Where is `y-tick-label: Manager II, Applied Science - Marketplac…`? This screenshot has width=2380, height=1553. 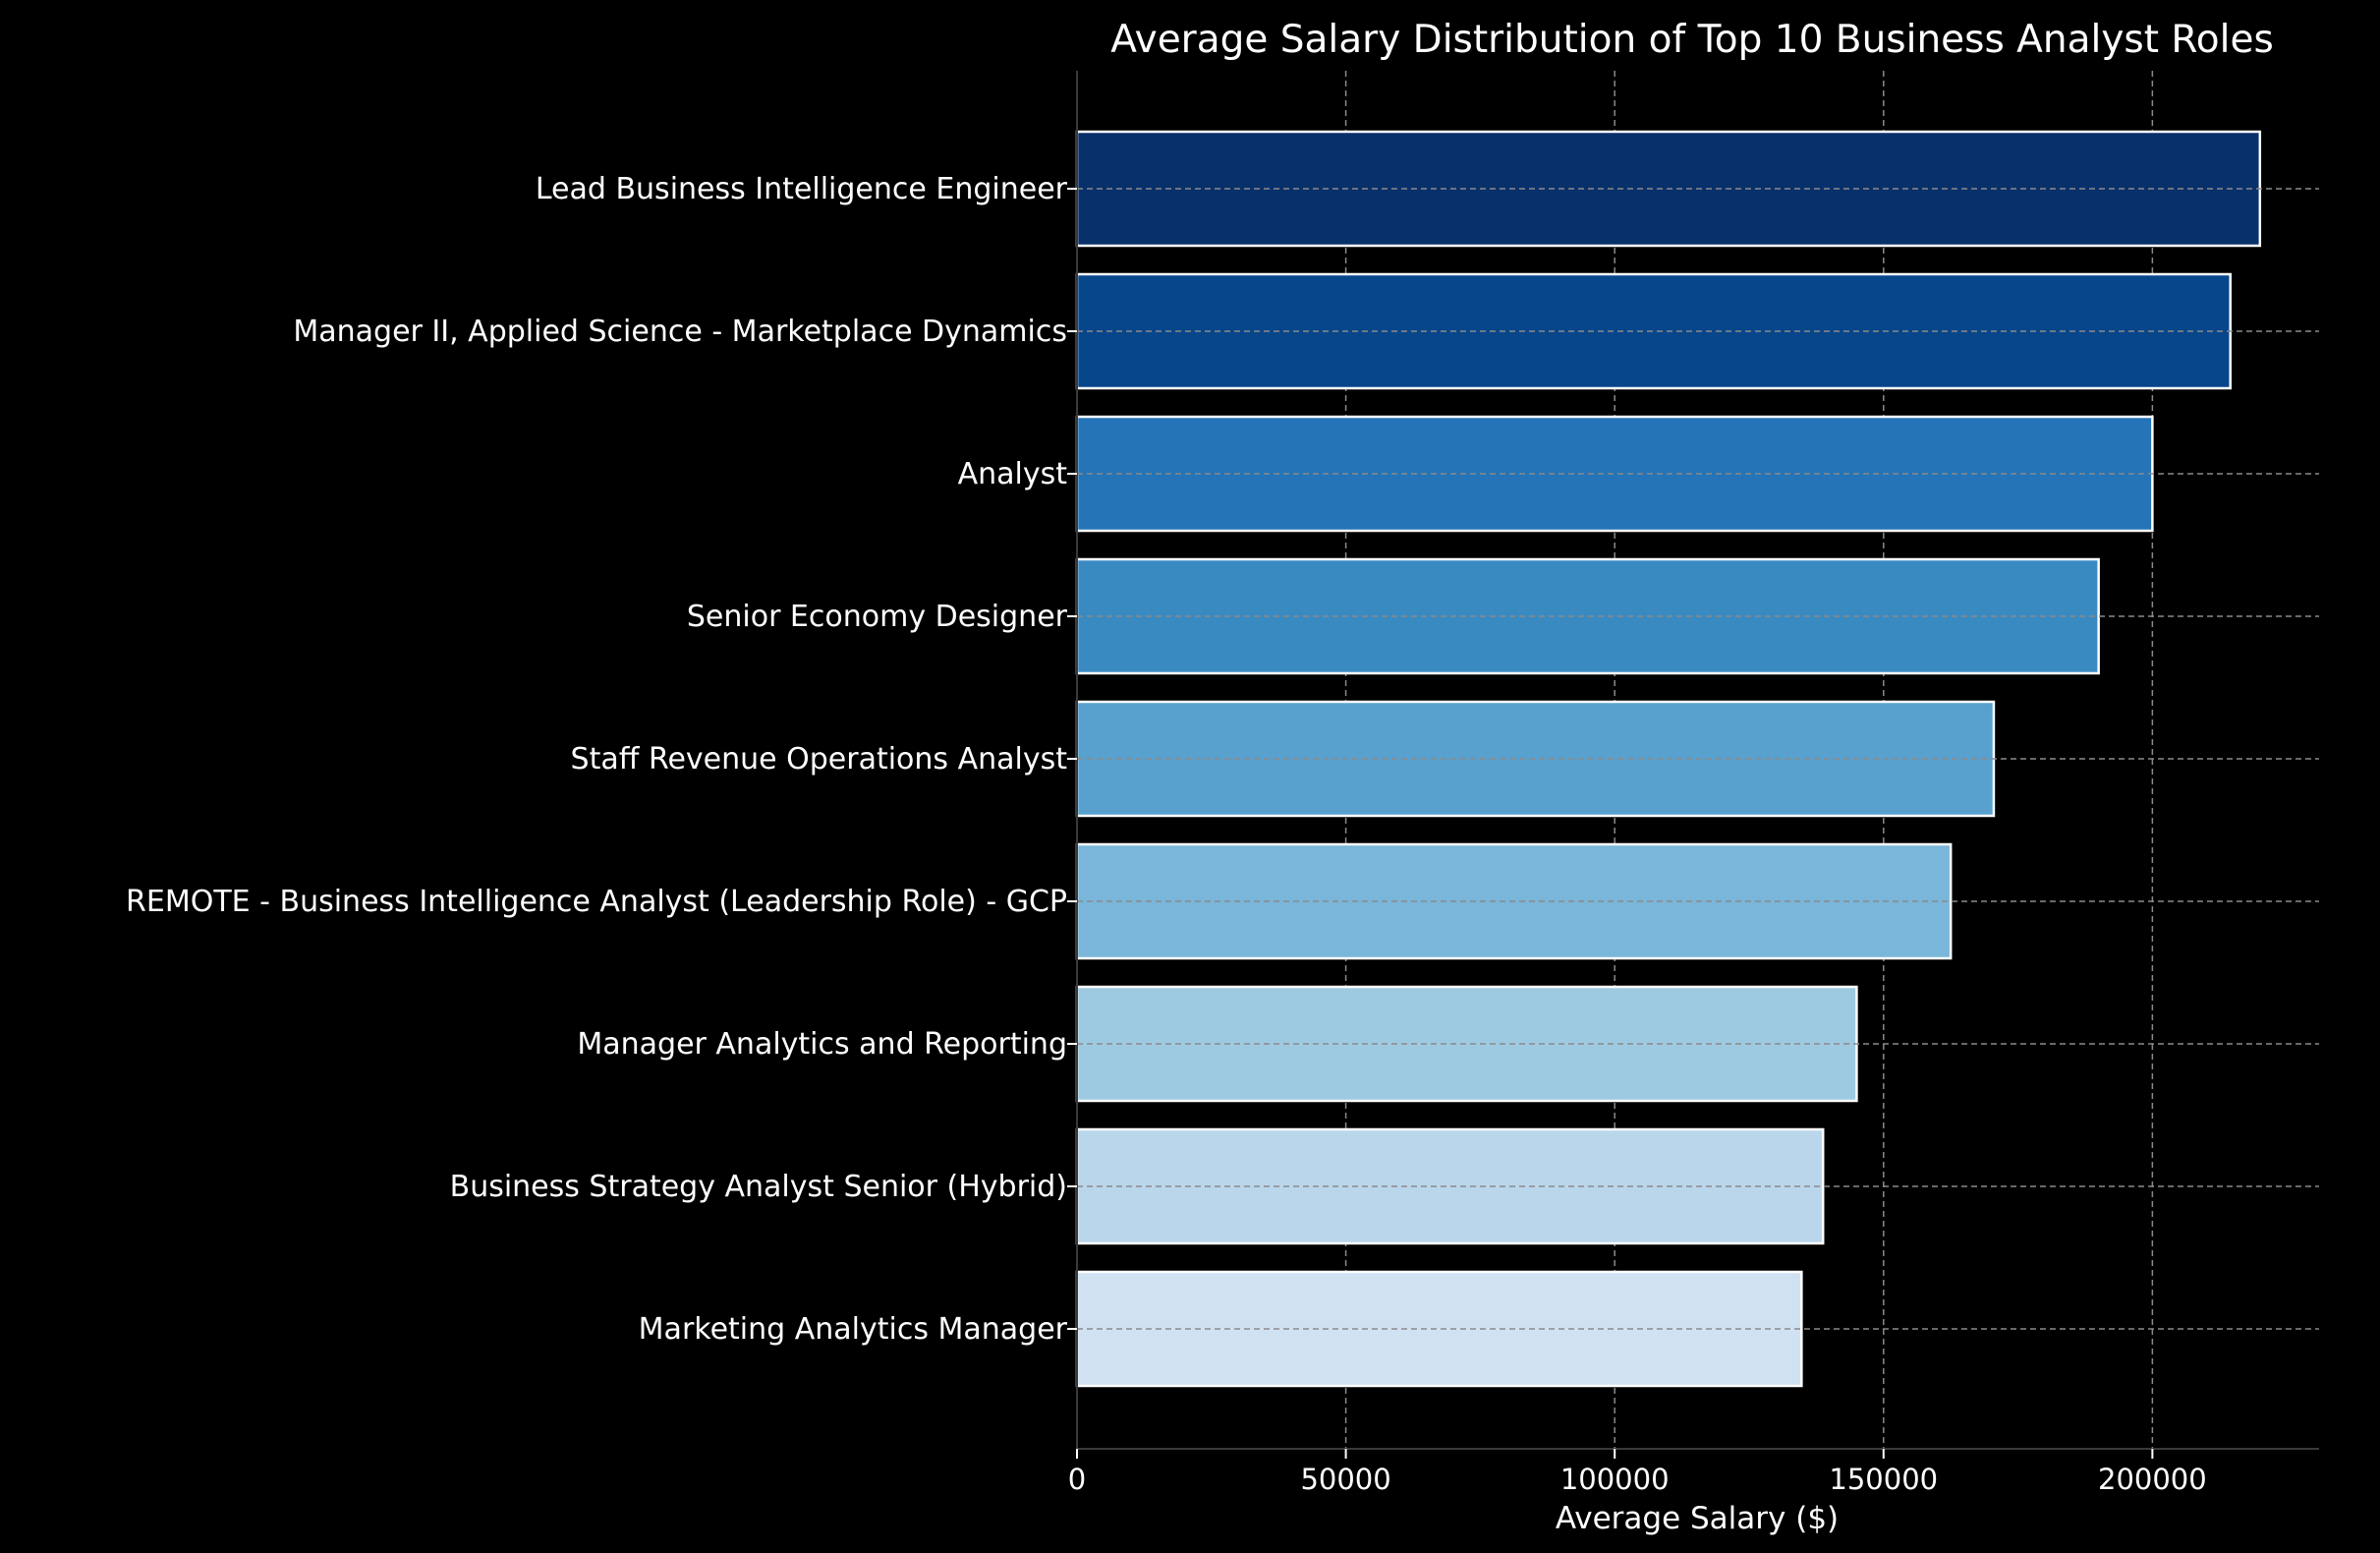 y-tick-label: Manager II, Applied Science - Marketplac… is located at coordinates (680, 332).